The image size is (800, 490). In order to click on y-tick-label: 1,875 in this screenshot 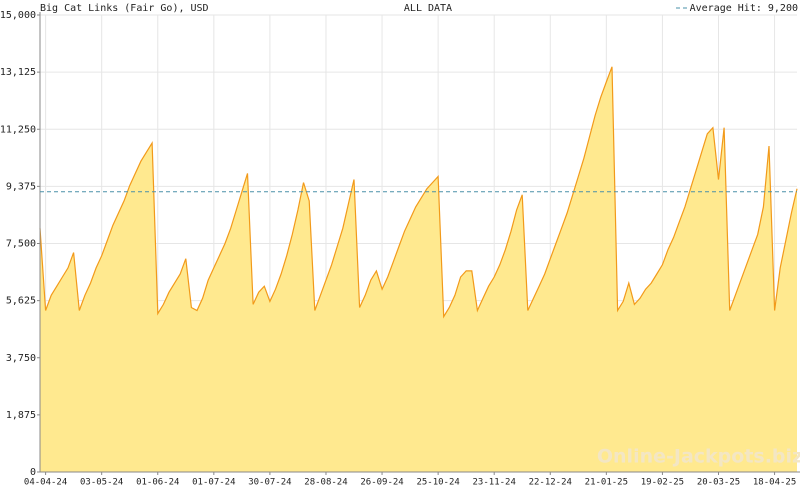, I will do `click(21, 415)`.